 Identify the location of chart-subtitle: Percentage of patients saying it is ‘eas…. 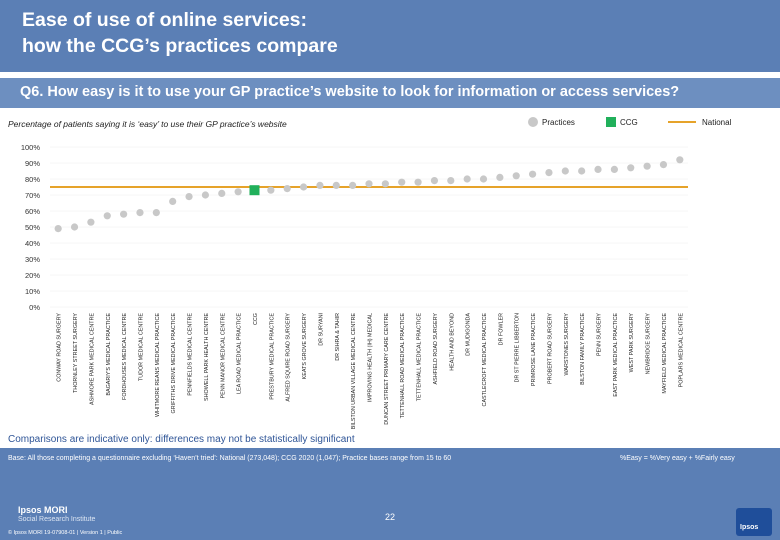
(147, 124).